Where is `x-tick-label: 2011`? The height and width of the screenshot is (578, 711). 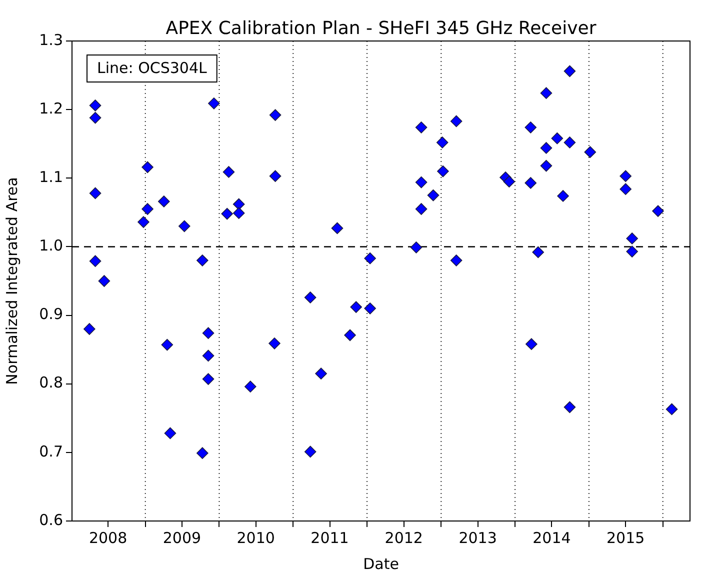
x-tick-label: 2011 is located at coordinates (329, 537).